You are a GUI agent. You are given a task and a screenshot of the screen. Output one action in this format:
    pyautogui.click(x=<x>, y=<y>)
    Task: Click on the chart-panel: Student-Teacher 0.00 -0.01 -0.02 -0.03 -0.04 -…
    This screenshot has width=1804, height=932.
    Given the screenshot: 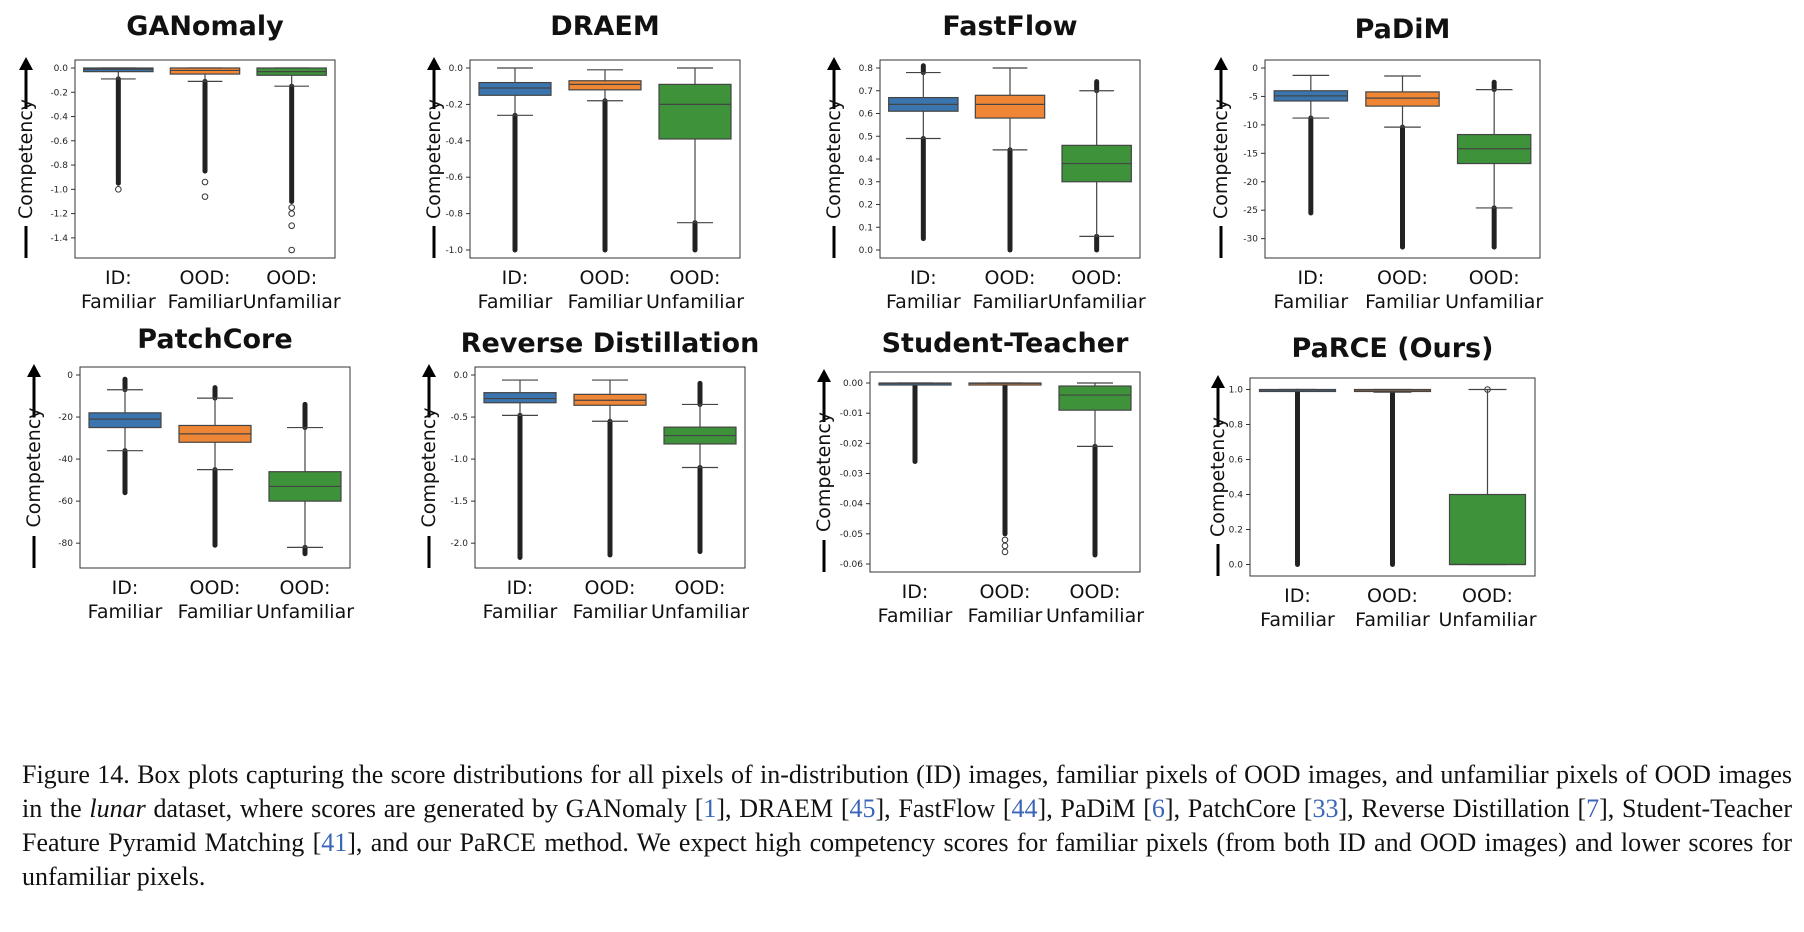 What is the action you would take?
    pyautogui.click(x=978, y=477)
    